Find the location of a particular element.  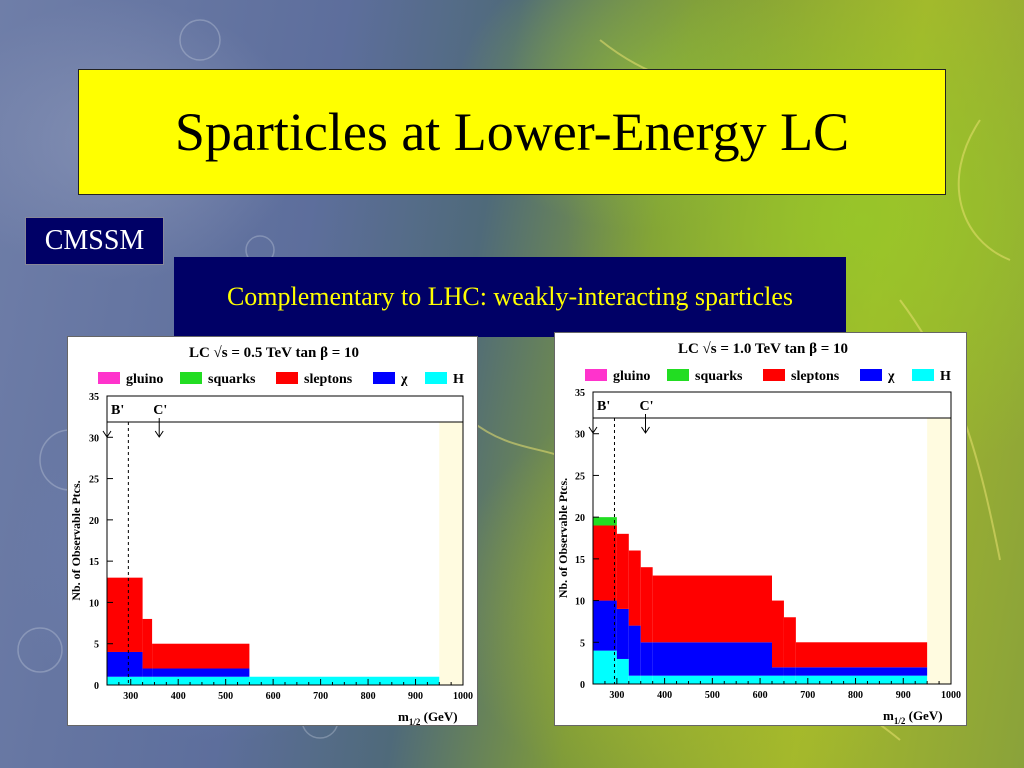

x-axis-label-unit: (GeV) is located at coordinates (923, 715).